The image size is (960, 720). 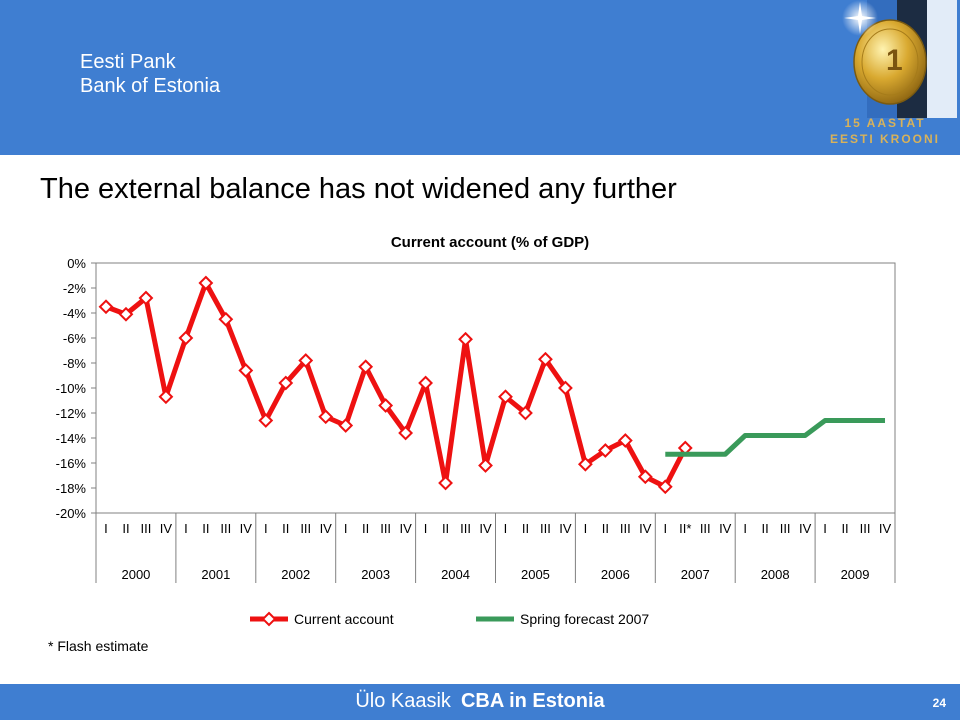 I want to click on legend: Current account Spring forecast 2007, so click(x=449, y=619).